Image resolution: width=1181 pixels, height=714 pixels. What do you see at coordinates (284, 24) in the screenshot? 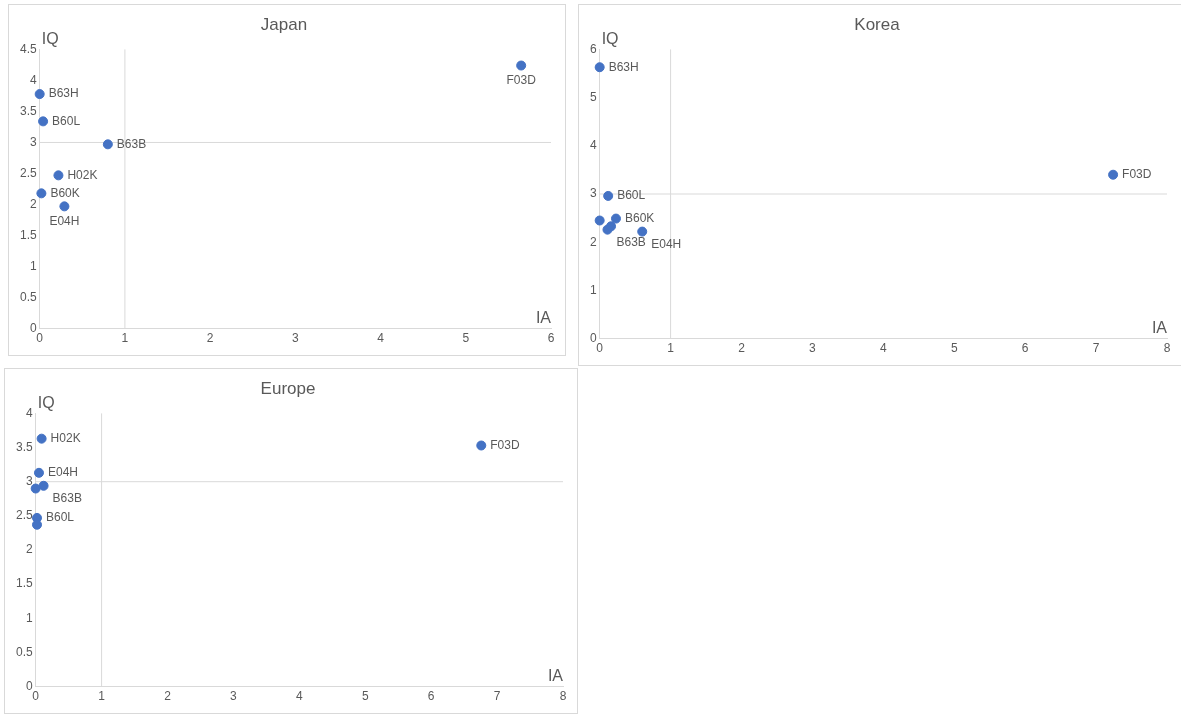
I see `chart-title: Japan` at bounding box center [284, 24].